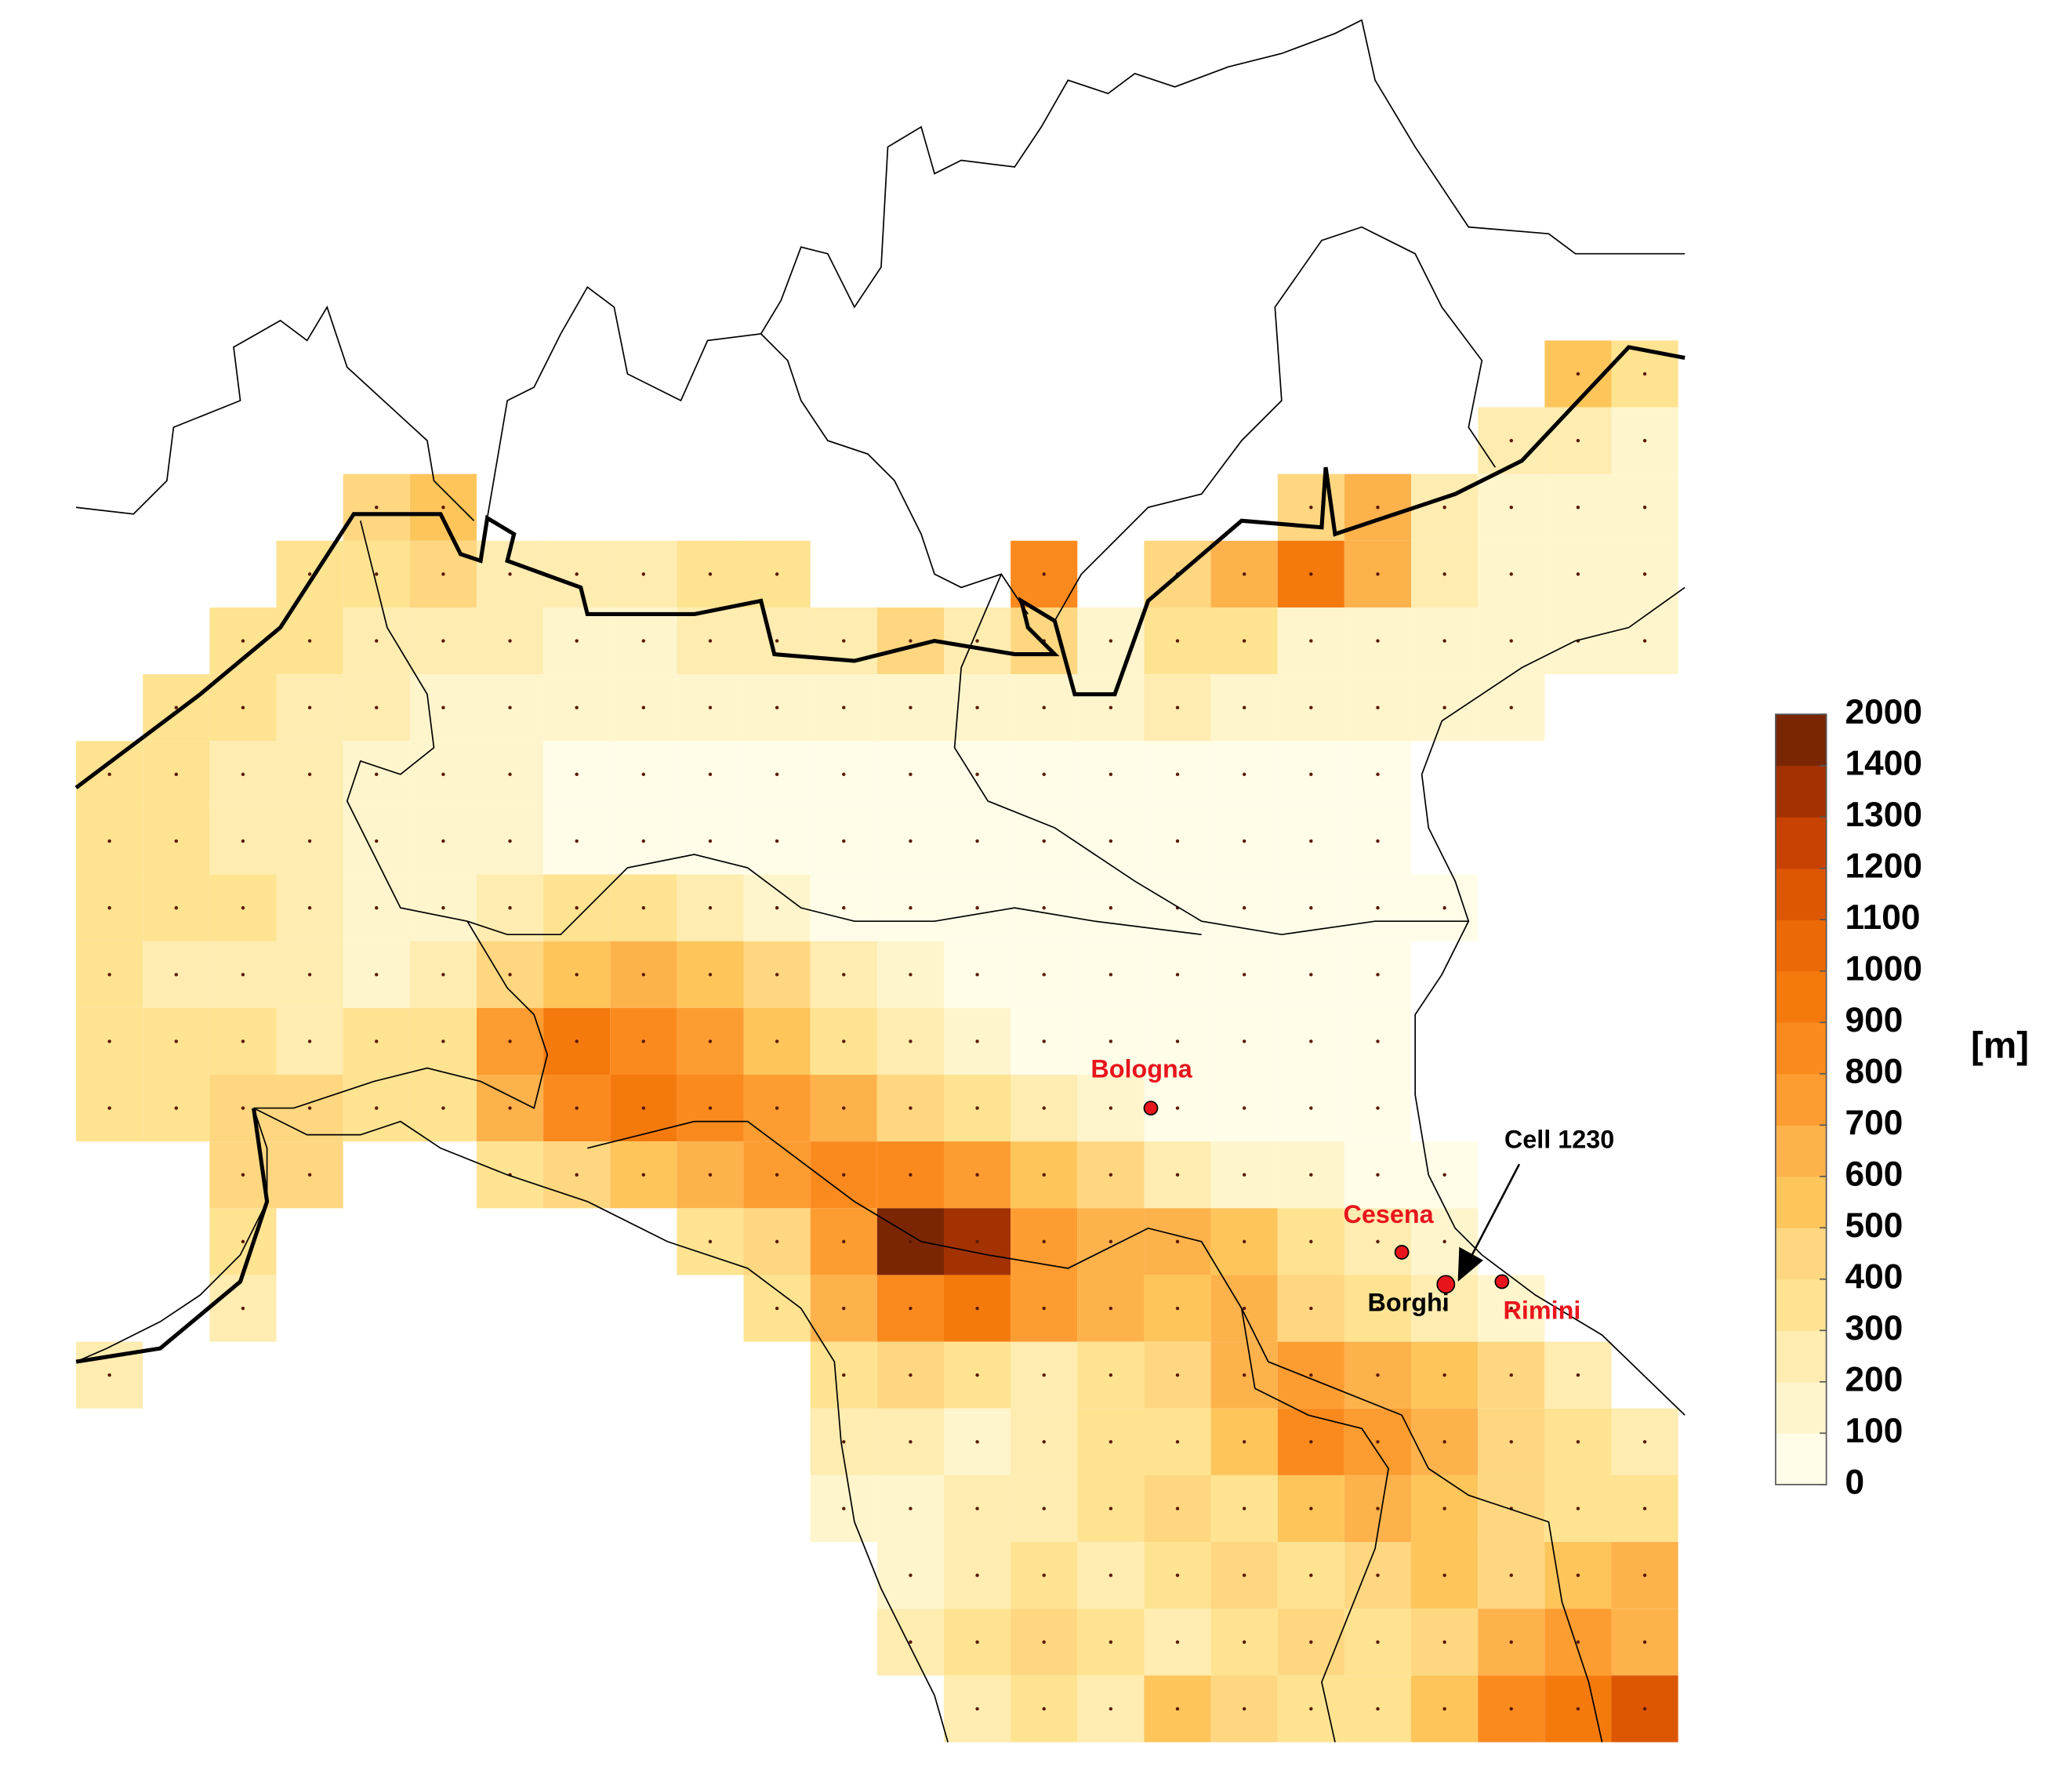 The height and width of the screenshot is (1781, 2072). What do you see at coordinates (1151, 1108) in the screenshot?
I see `place-marker` at bounding box center [1151, 1108].